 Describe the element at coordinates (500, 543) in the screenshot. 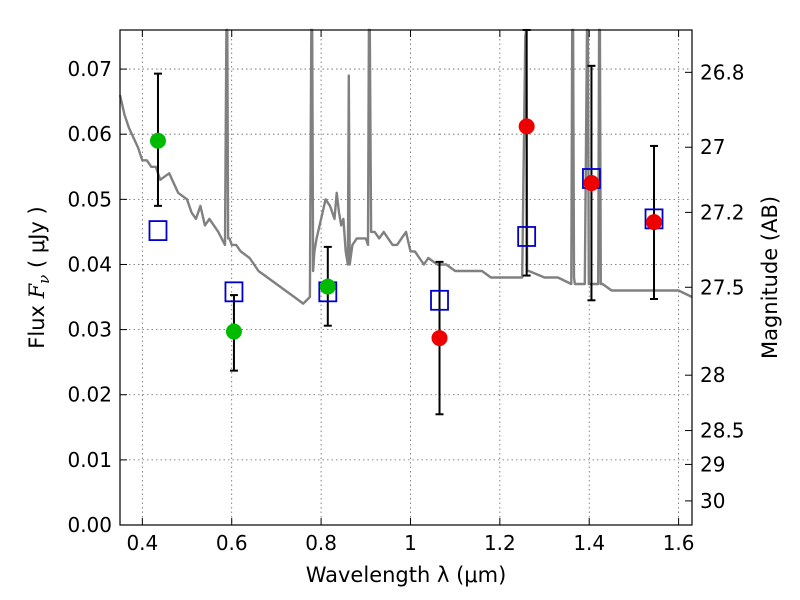

I see `x-tick-label: 1.2` at that location.